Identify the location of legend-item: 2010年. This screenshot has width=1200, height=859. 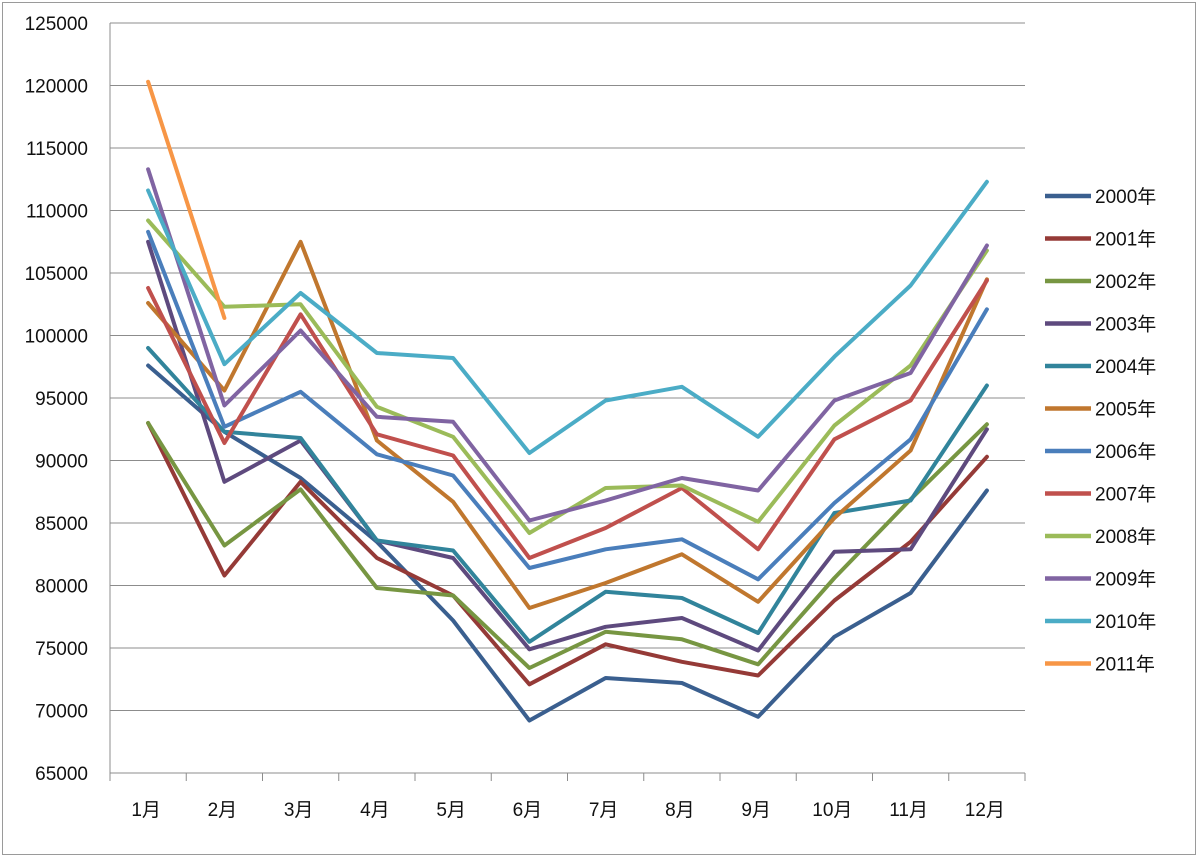
(1100, 622).